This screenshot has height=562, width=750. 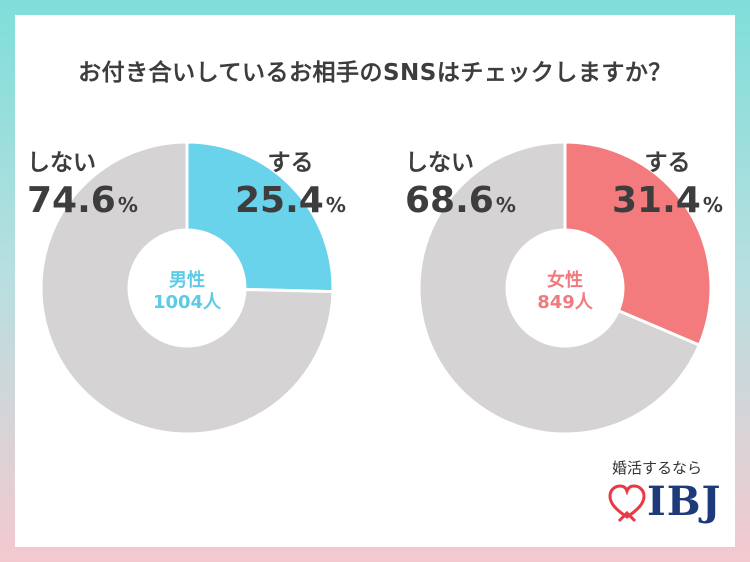 I want to click on male-no-label: しない 74.6%, so click(x=82, y=185).